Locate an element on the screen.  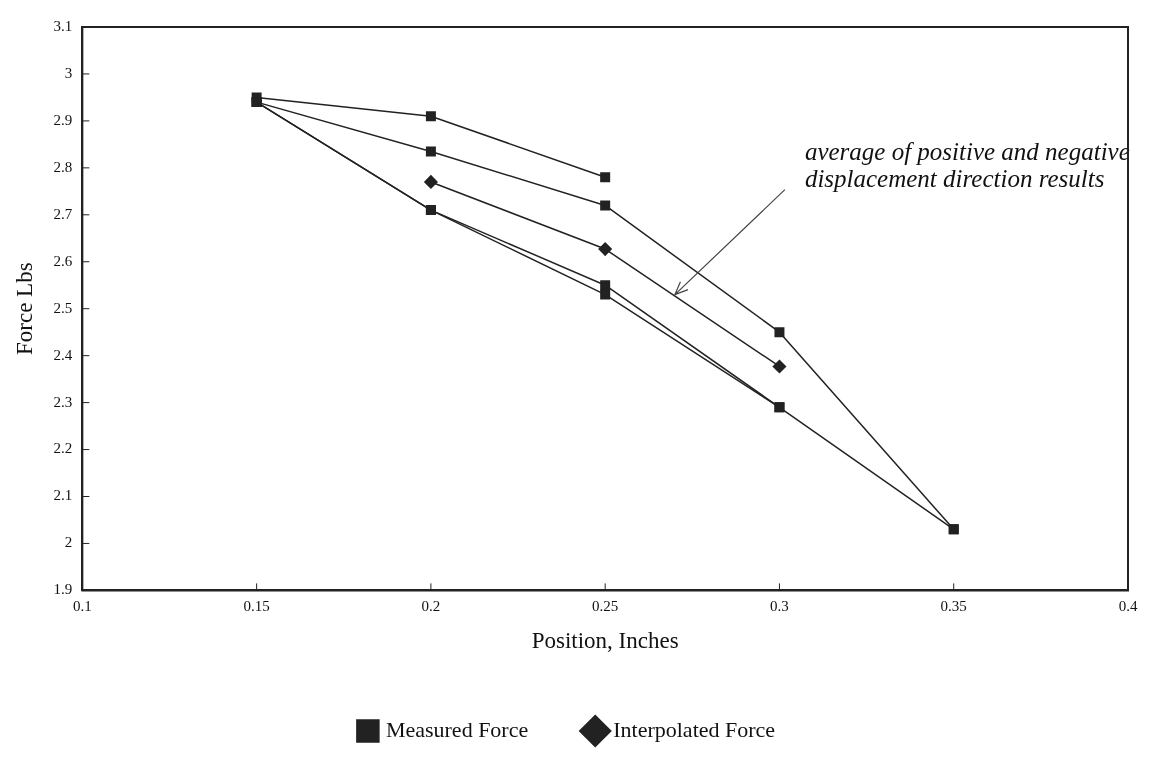
x-tick-label: 0.1 is located at coordinates (82, 606).